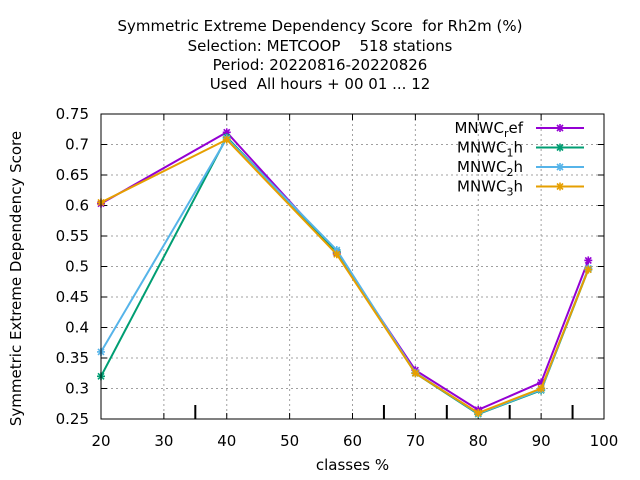  What do you see at coordinates (72, 236) in the screenshot?
I see `y-tick-label: 0.55` at bounding box center [72, 236].